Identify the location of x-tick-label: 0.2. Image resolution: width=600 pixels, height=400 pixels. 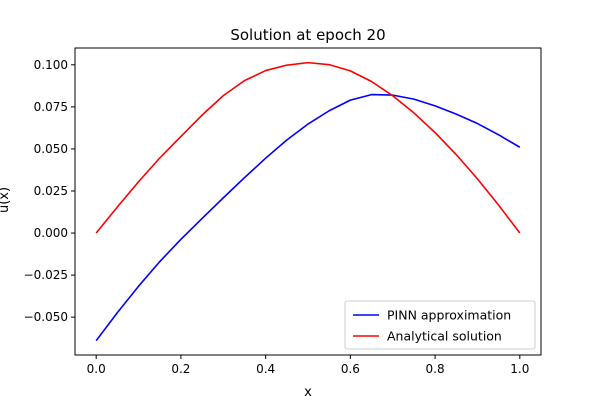
(180, 369).